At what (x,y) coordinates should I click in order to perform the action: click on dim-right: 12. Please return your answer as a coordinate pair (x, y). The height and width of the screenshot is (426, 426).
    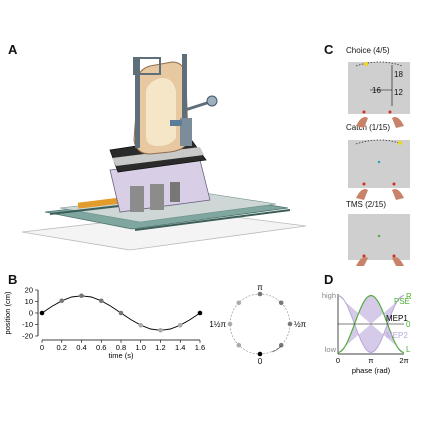
    Looking at the image, I should click on (398, 92).